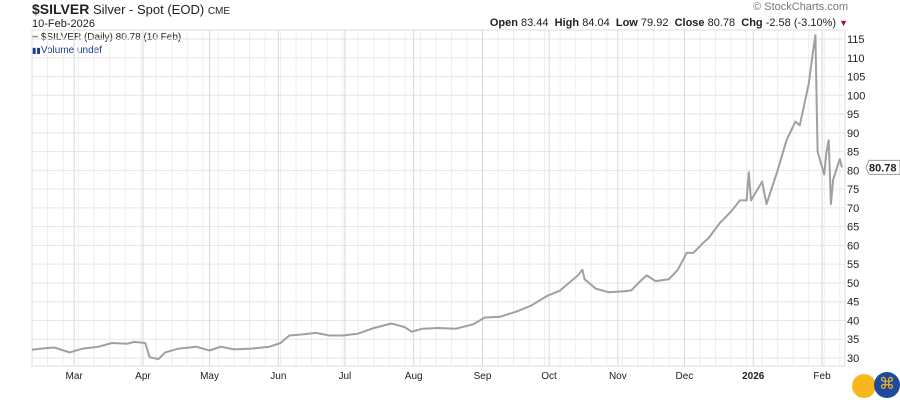 The height and width of the screenshot is (400, 900). I want to click on low-label: Low, so click(626, 23).